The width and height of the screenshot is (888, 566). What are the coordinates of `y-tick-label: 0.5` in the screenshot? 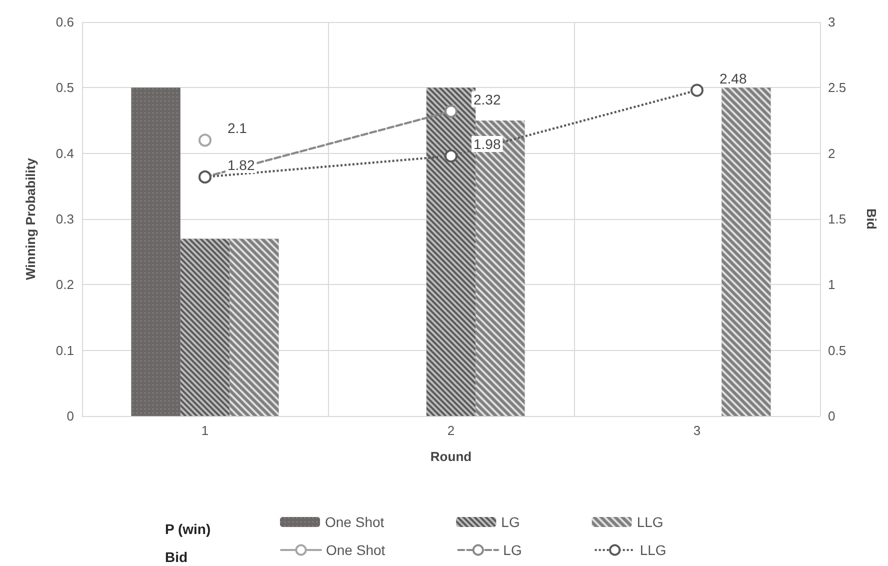 It's located at (65, 88).